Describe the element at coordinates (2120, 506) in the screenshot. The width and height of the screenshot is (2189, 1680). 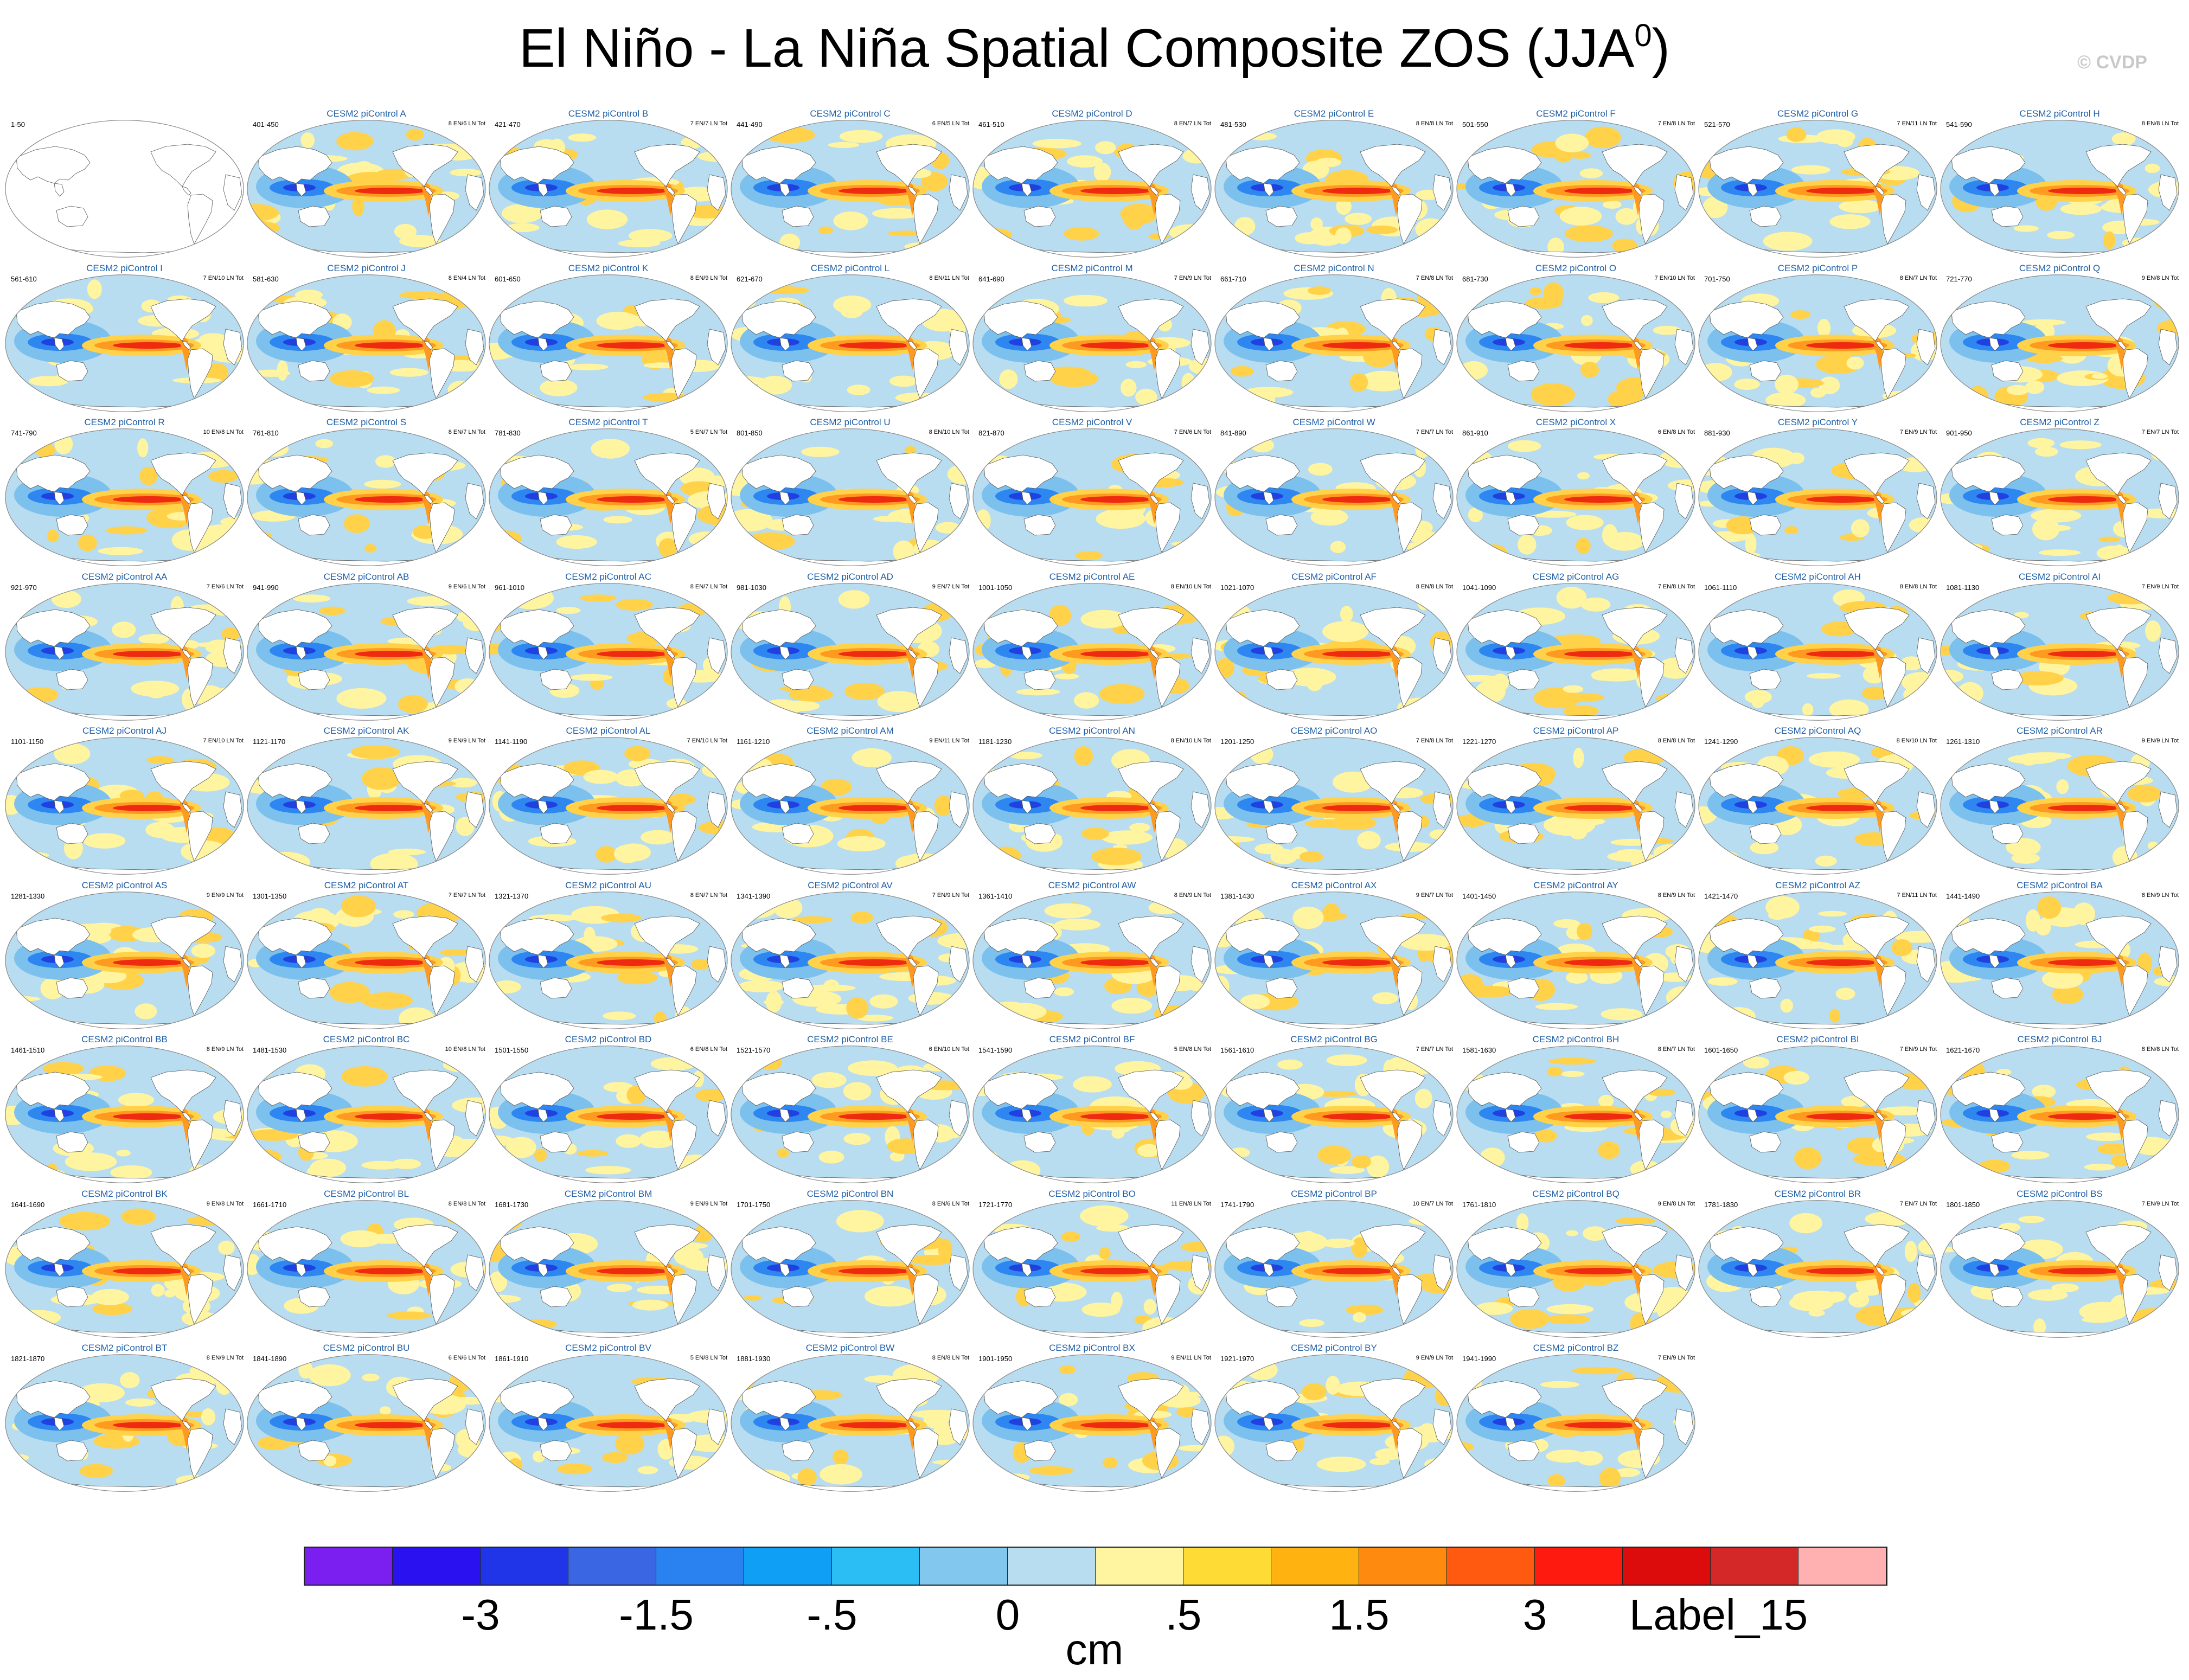
I see `coastal-warm-anomaly` at that location.